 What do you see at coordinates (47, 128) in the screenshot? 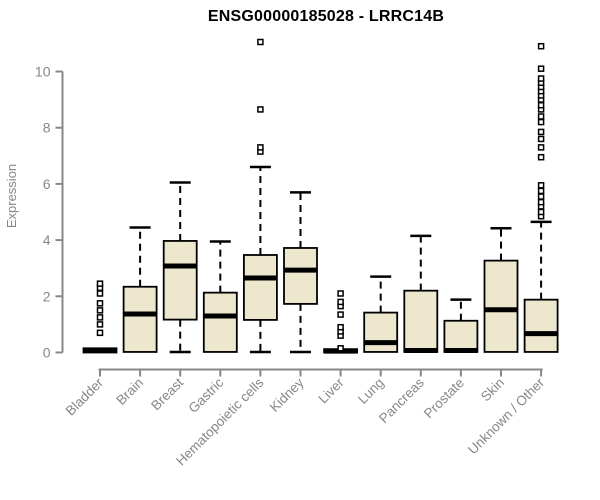
I see `y-tick-label: 8` at bounding box center [47, 128].